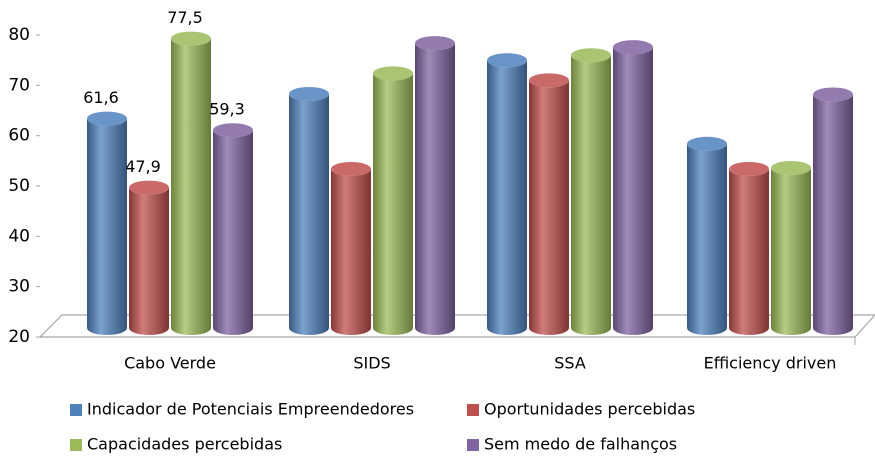 The width and height of the screenshot is (875, 457). I want to click on y-tick-label: 70, so click(19, 85).